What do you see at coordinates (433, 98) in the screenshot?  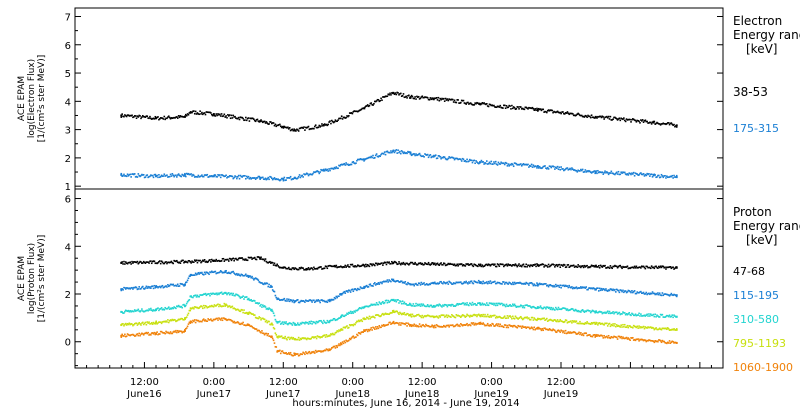 I see `data-point` at bounding box center [433, 98].